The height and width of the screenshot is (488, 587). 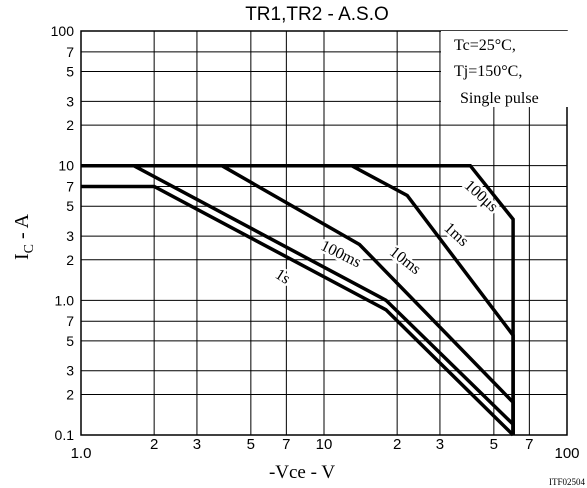 I want to click on y-tick-label: 100, so click(x=63, y=31).